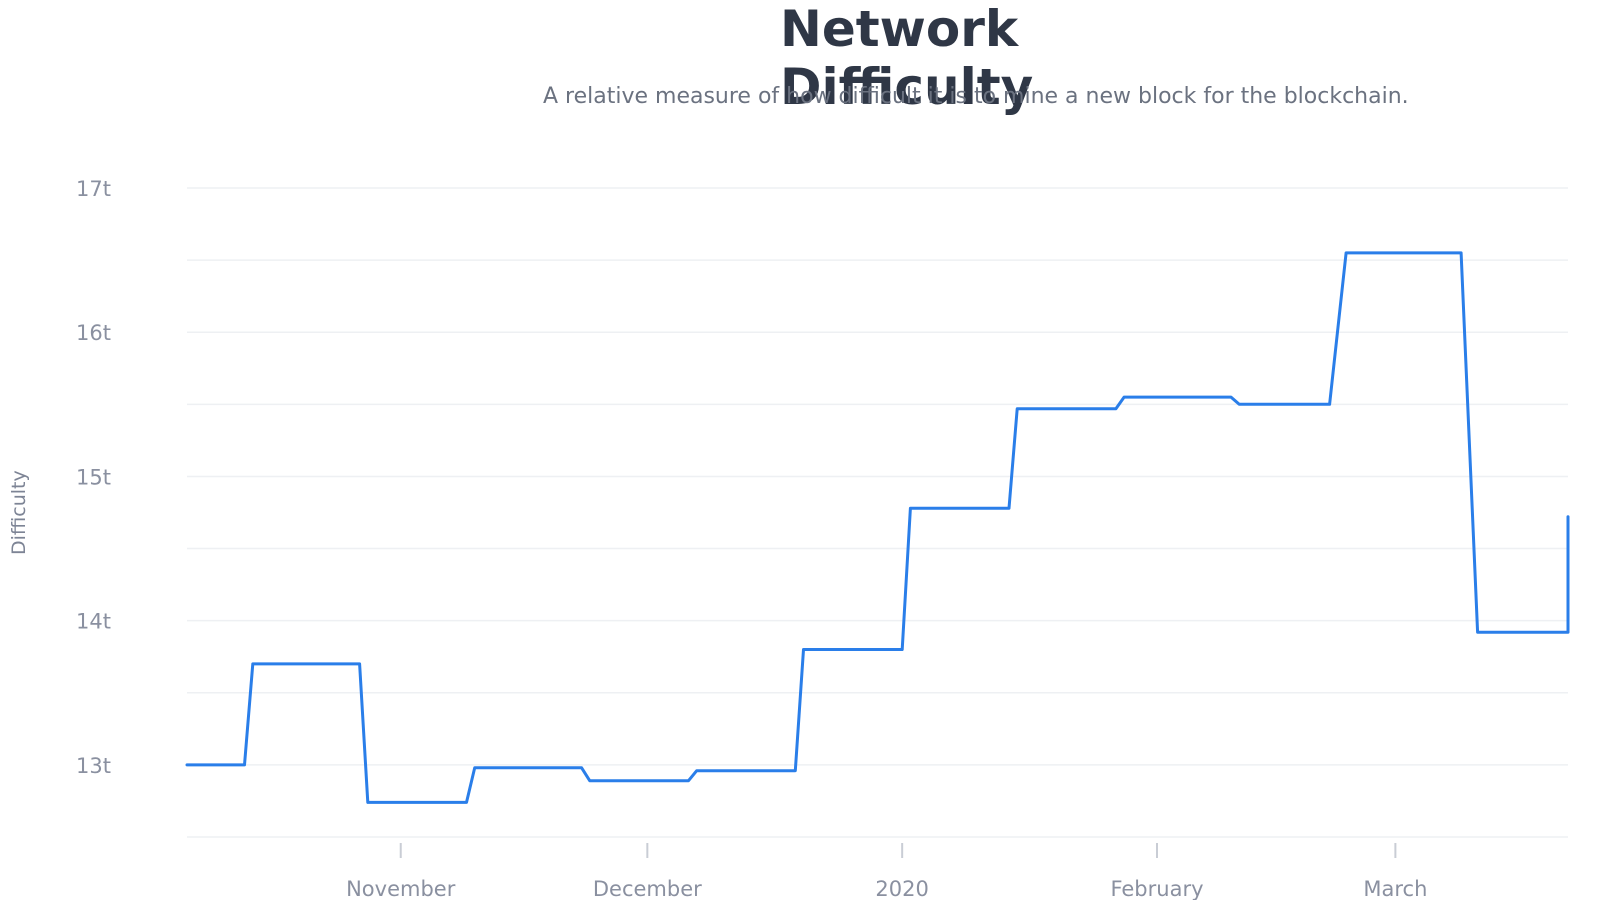  What do you see at coordinates (901, 888) in the screenshot?
I see `x-tick-label: 2020` at bounding box center [901, 888].